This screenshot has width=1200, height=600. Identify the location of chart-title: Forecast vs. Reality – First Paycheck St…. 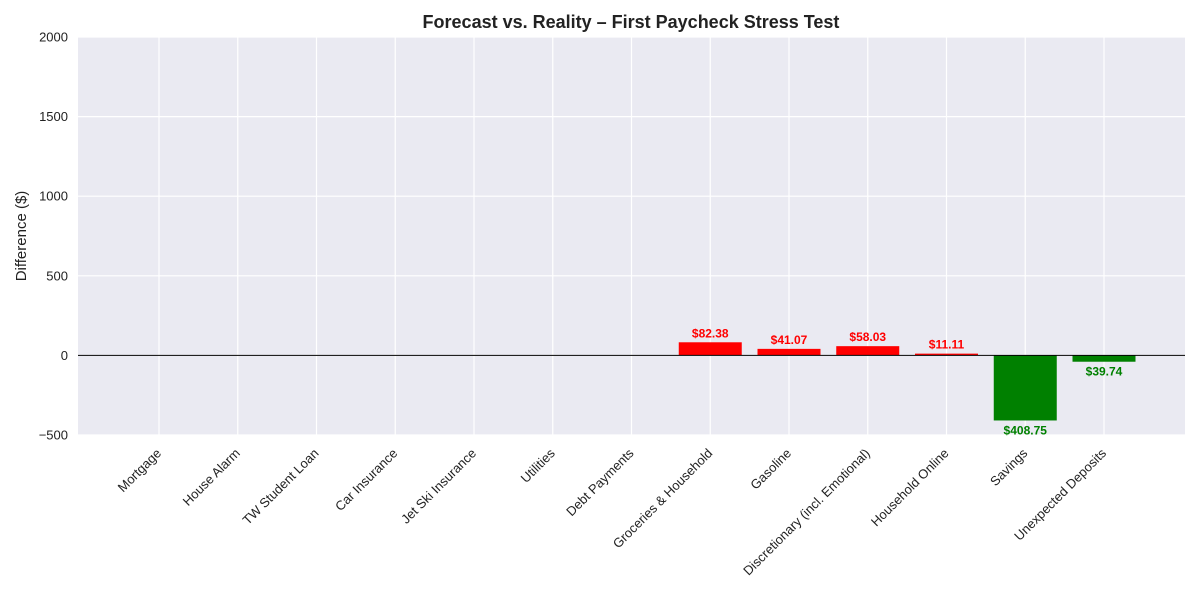
(631, 22).